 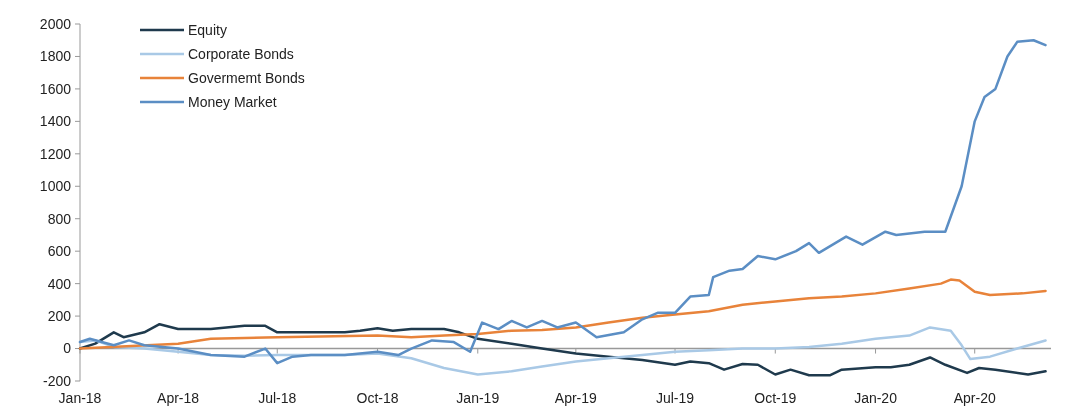 What do you see at coordinates (232, 101) in the screenshot?
I see `legend-label: Money Market` at bounding box center [232, 101].